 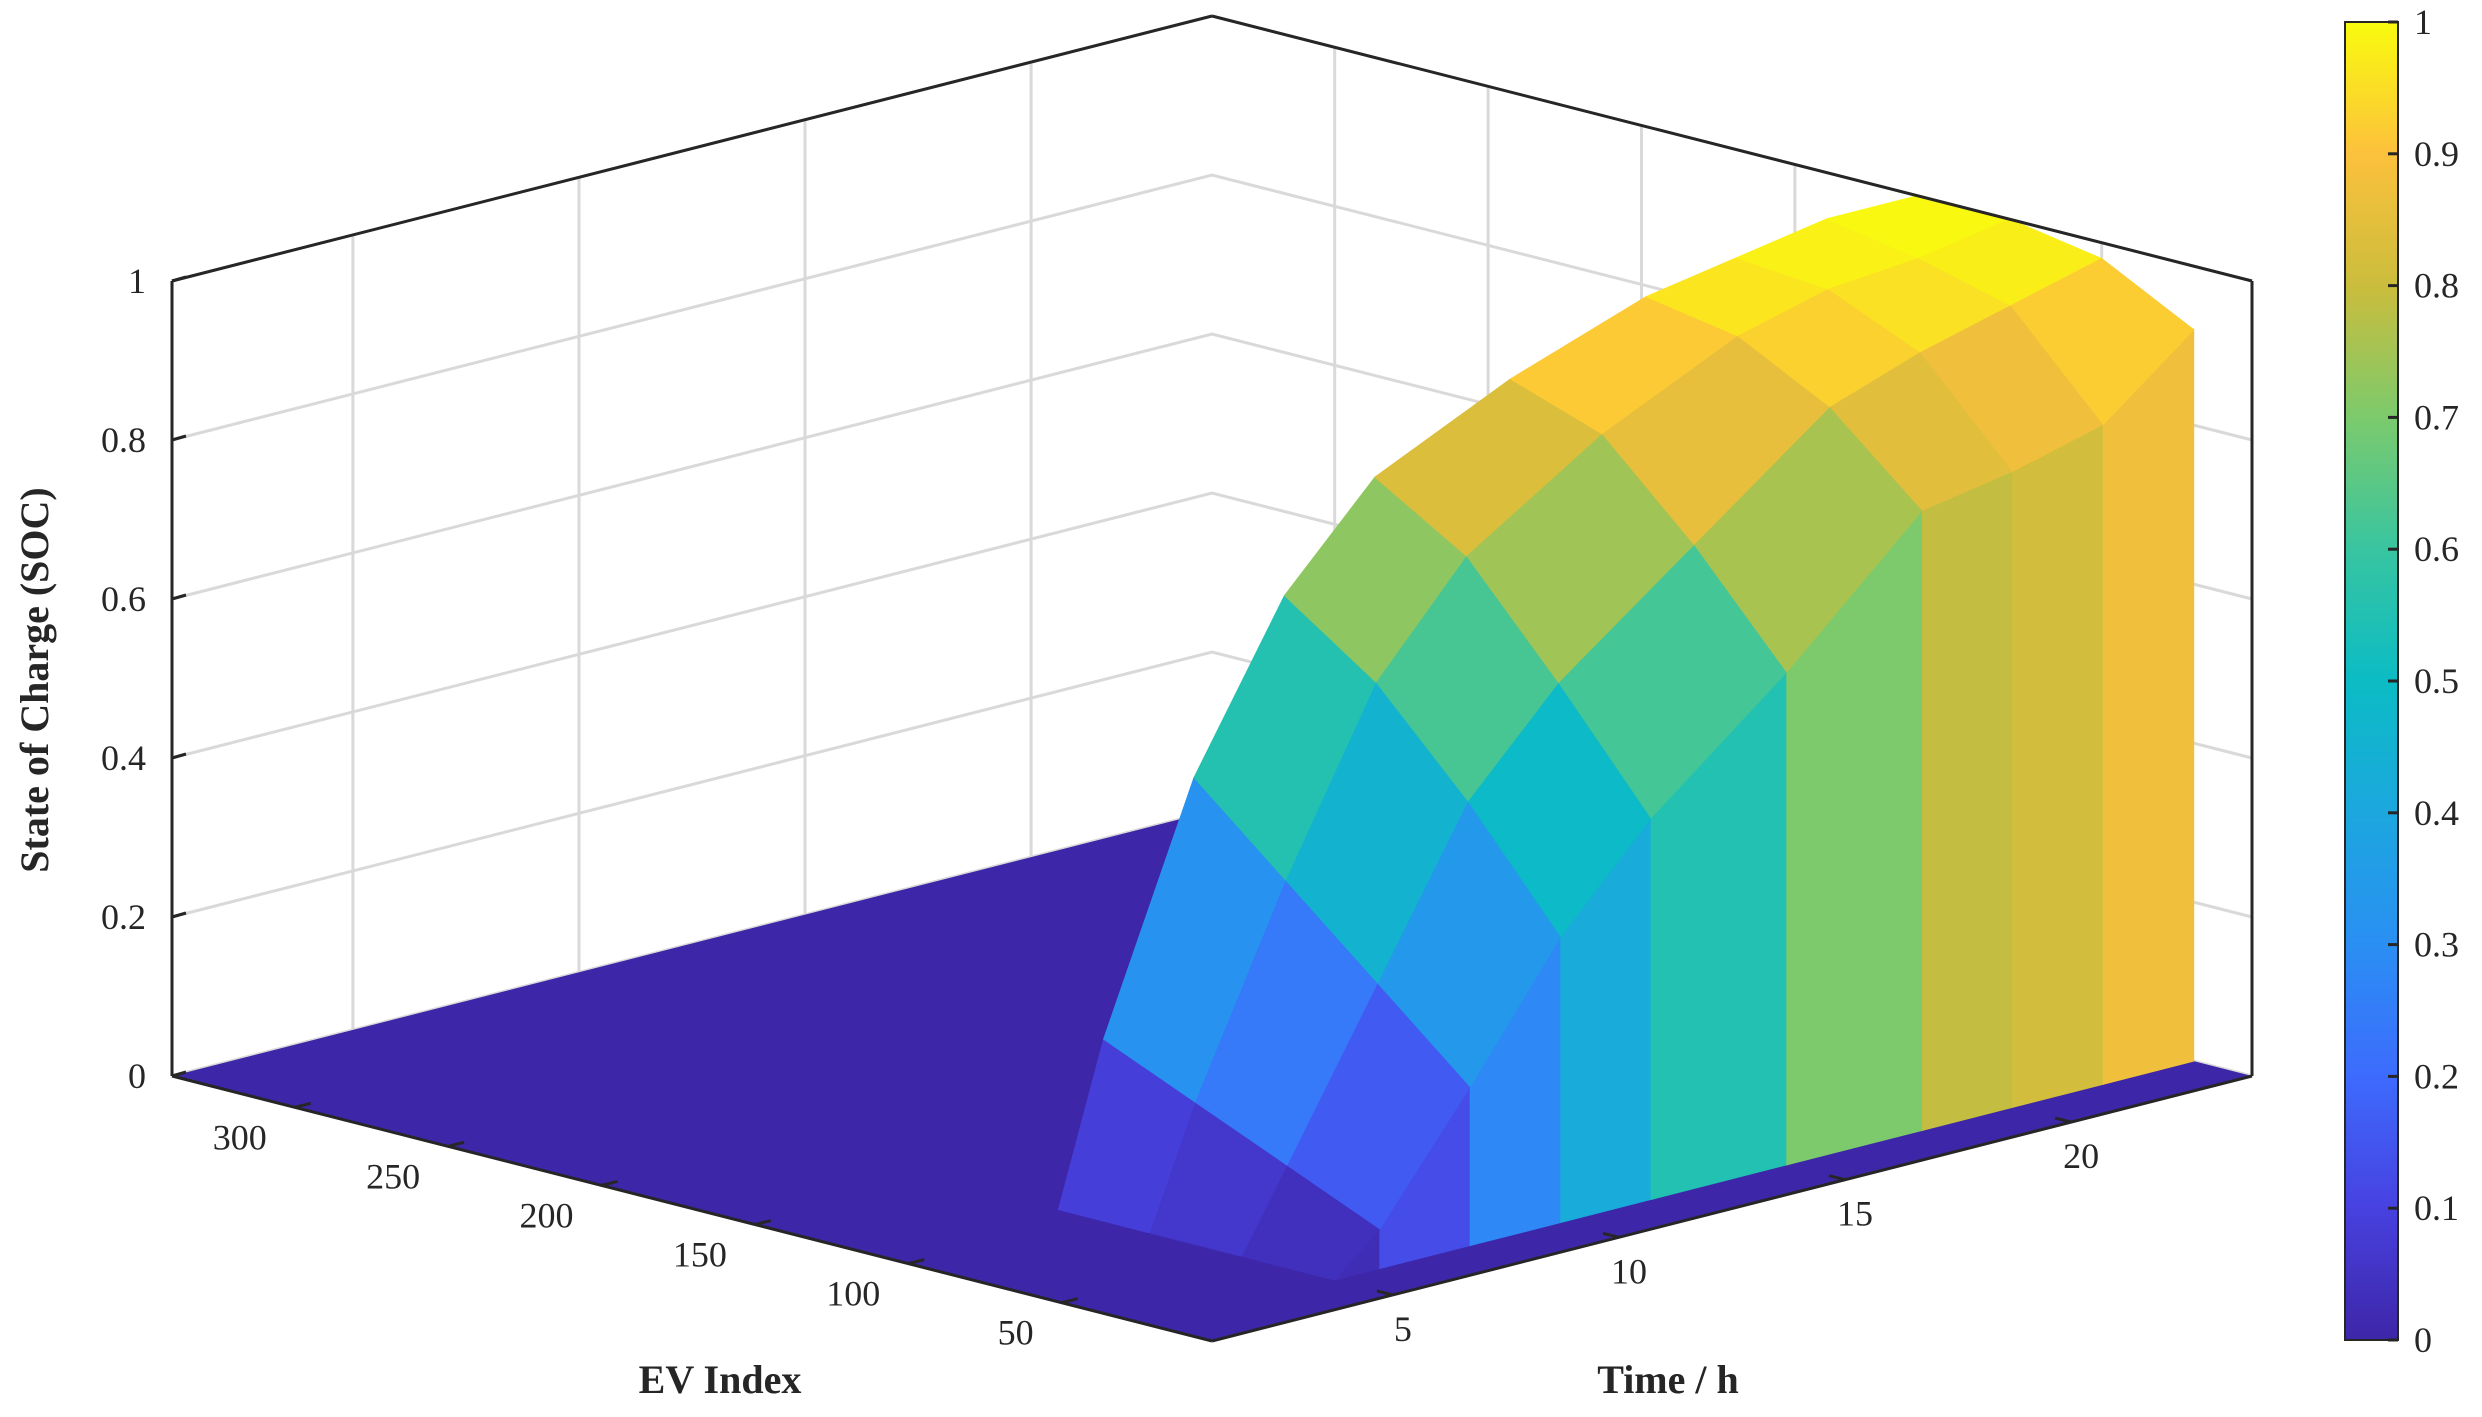 I want to click on z-axis: State of Charge (SOC) 0 0.2 0.4 0.6 0.8 1, so click(x=99, y=678).